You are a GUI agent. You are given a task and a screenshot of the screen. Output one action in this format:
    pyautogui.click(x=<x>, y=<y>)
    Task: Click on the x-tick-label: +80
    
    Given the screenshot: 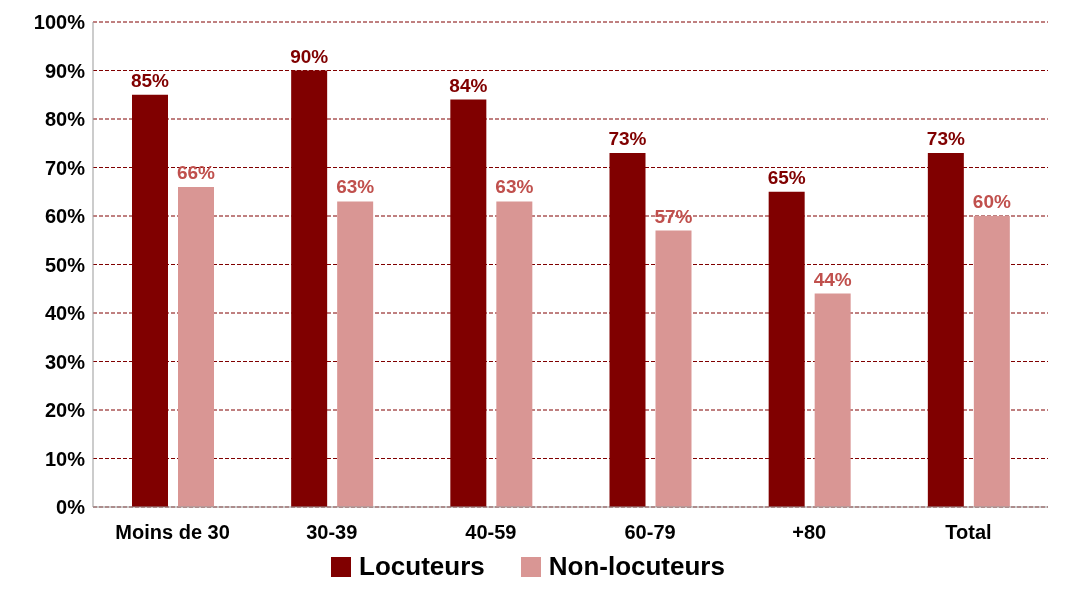 What is the action you would take?
    pyautogui.click(x=809, y=532)
    